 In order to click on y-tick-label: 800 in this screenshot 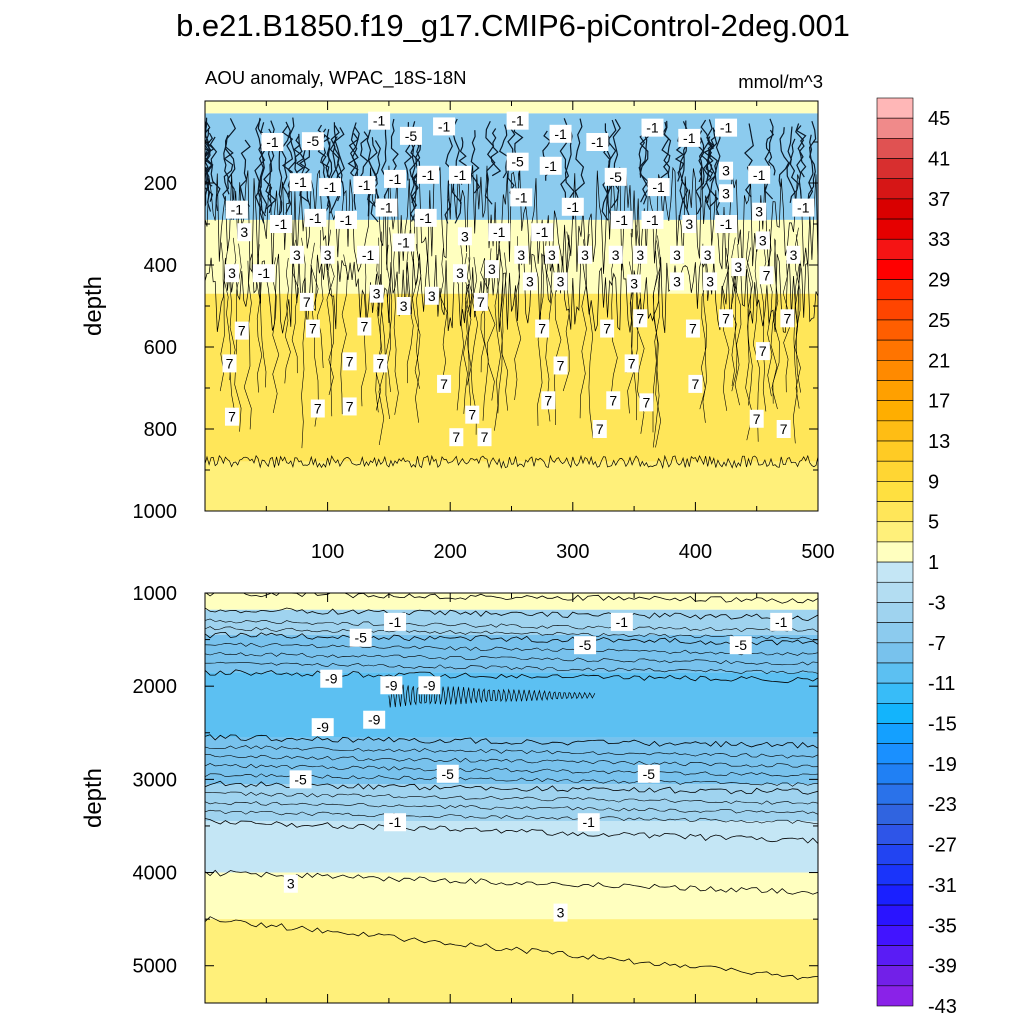, I will do `click(160, 430)`.